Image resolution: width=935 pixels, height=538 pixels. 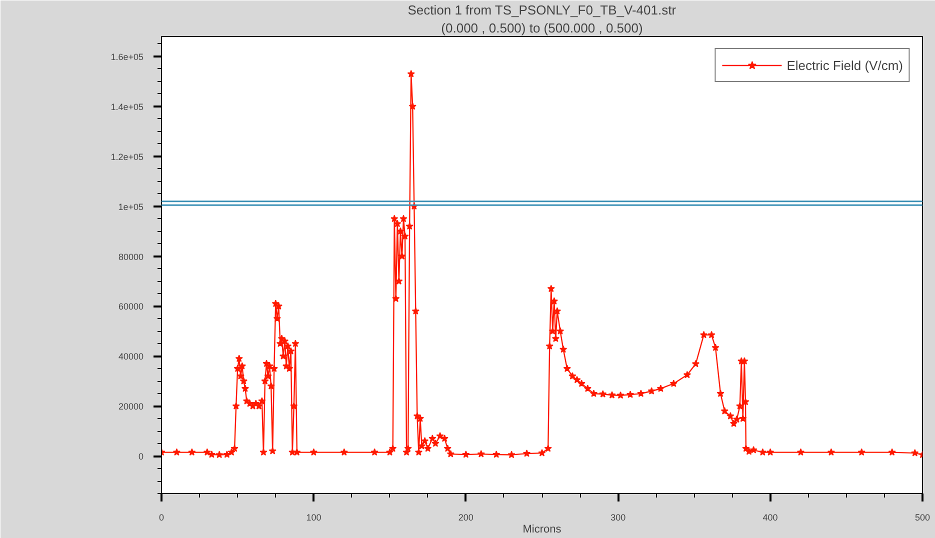 I want to click on x-tick-label: 400, so click(x=770, y=517).